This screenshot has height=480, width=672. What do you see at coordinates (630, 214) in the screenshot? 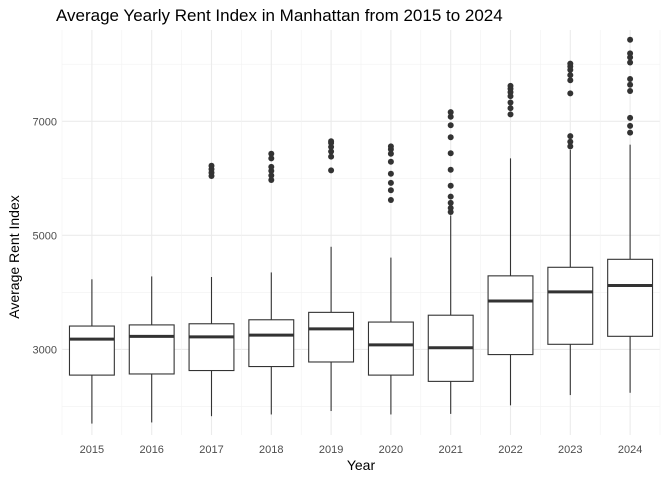
I see `box-2024` at bounding box center [630, 214].